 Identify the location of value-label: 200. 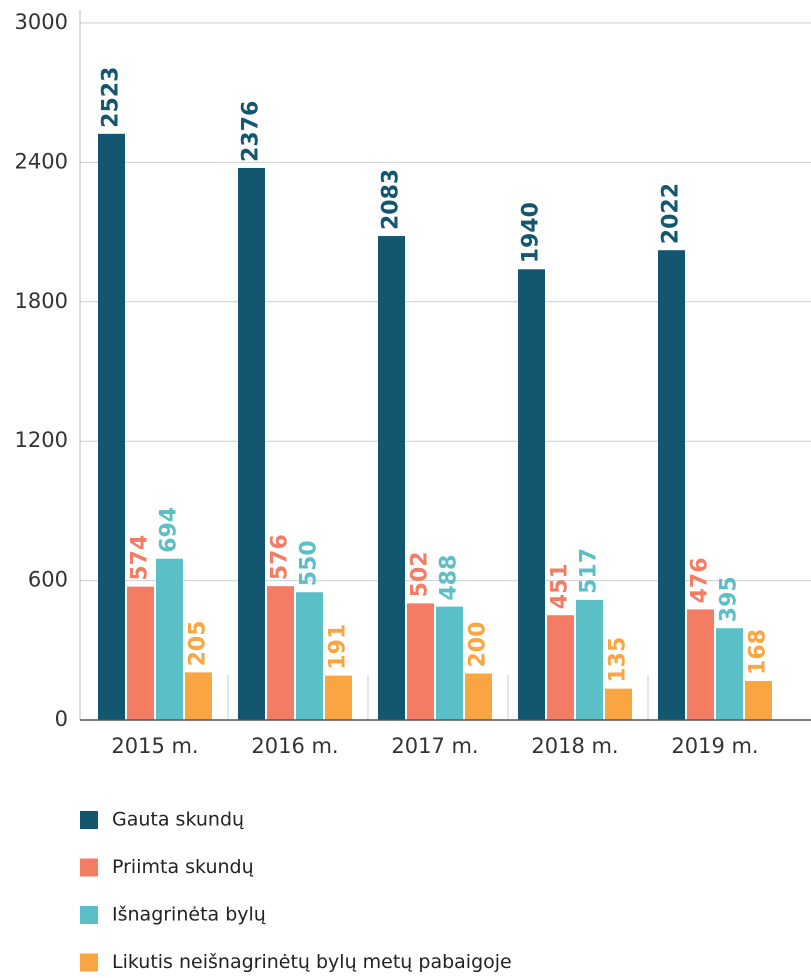
(478, 645).